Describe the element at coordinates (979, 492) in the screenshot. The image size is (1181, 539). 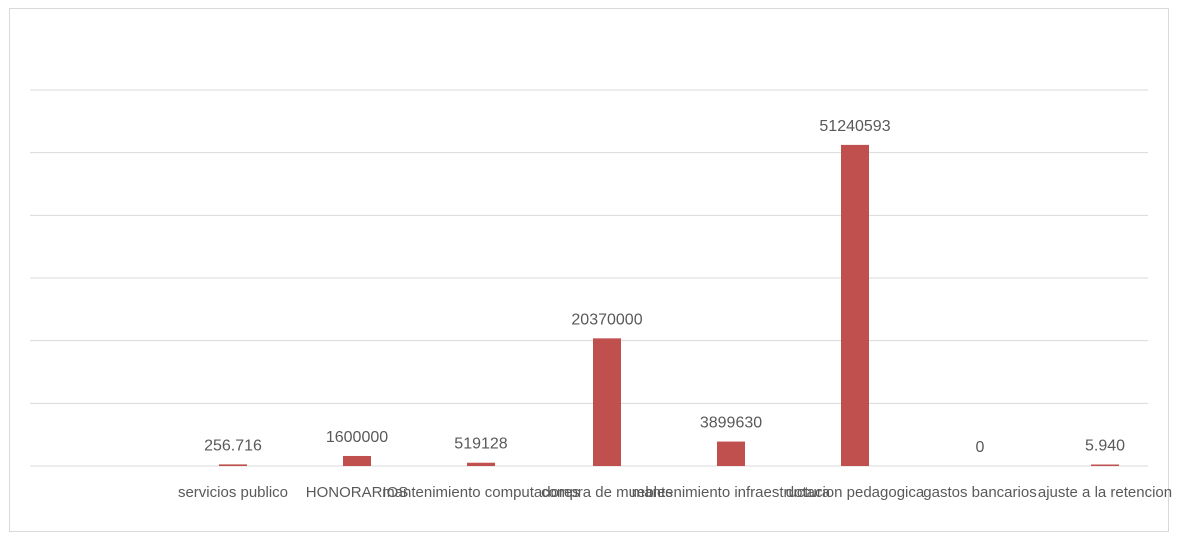
I see `category-label: gastos bancarios` at that location.